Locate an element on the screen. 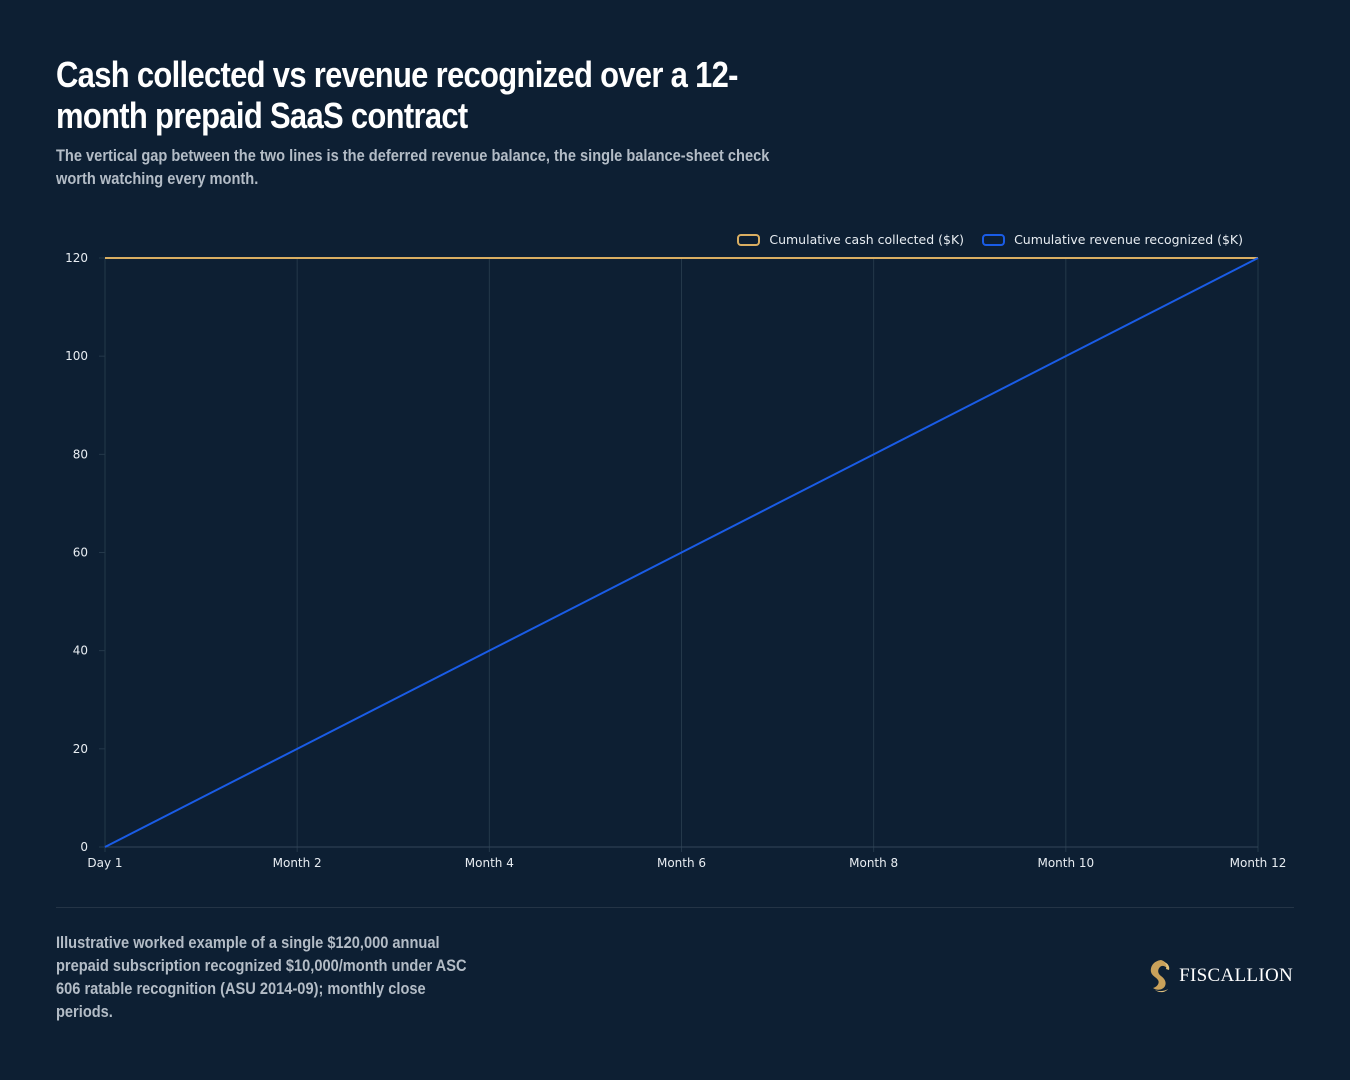  legend-item-revenue: Cumulative revenue recognized ($K) is located at coordinates (1112, 239).